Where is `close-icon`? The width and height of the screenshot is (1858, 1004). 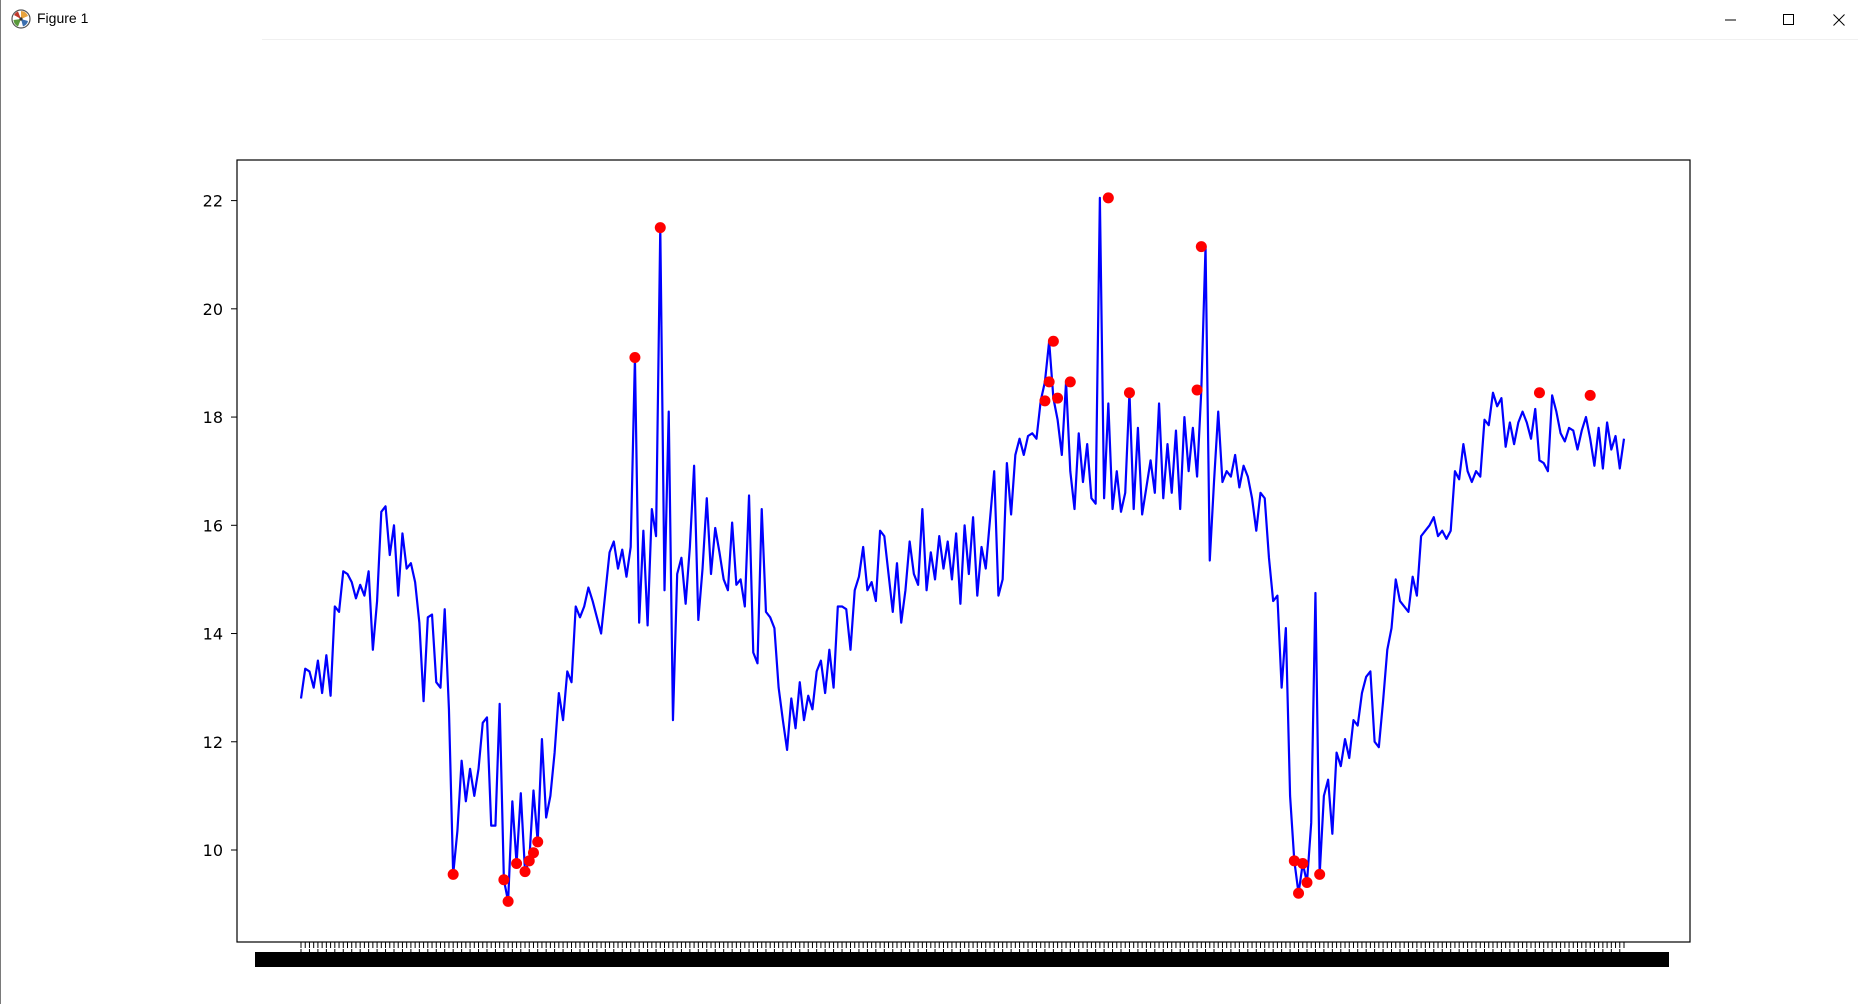 close-icon is located at coordinates (1838, 20).